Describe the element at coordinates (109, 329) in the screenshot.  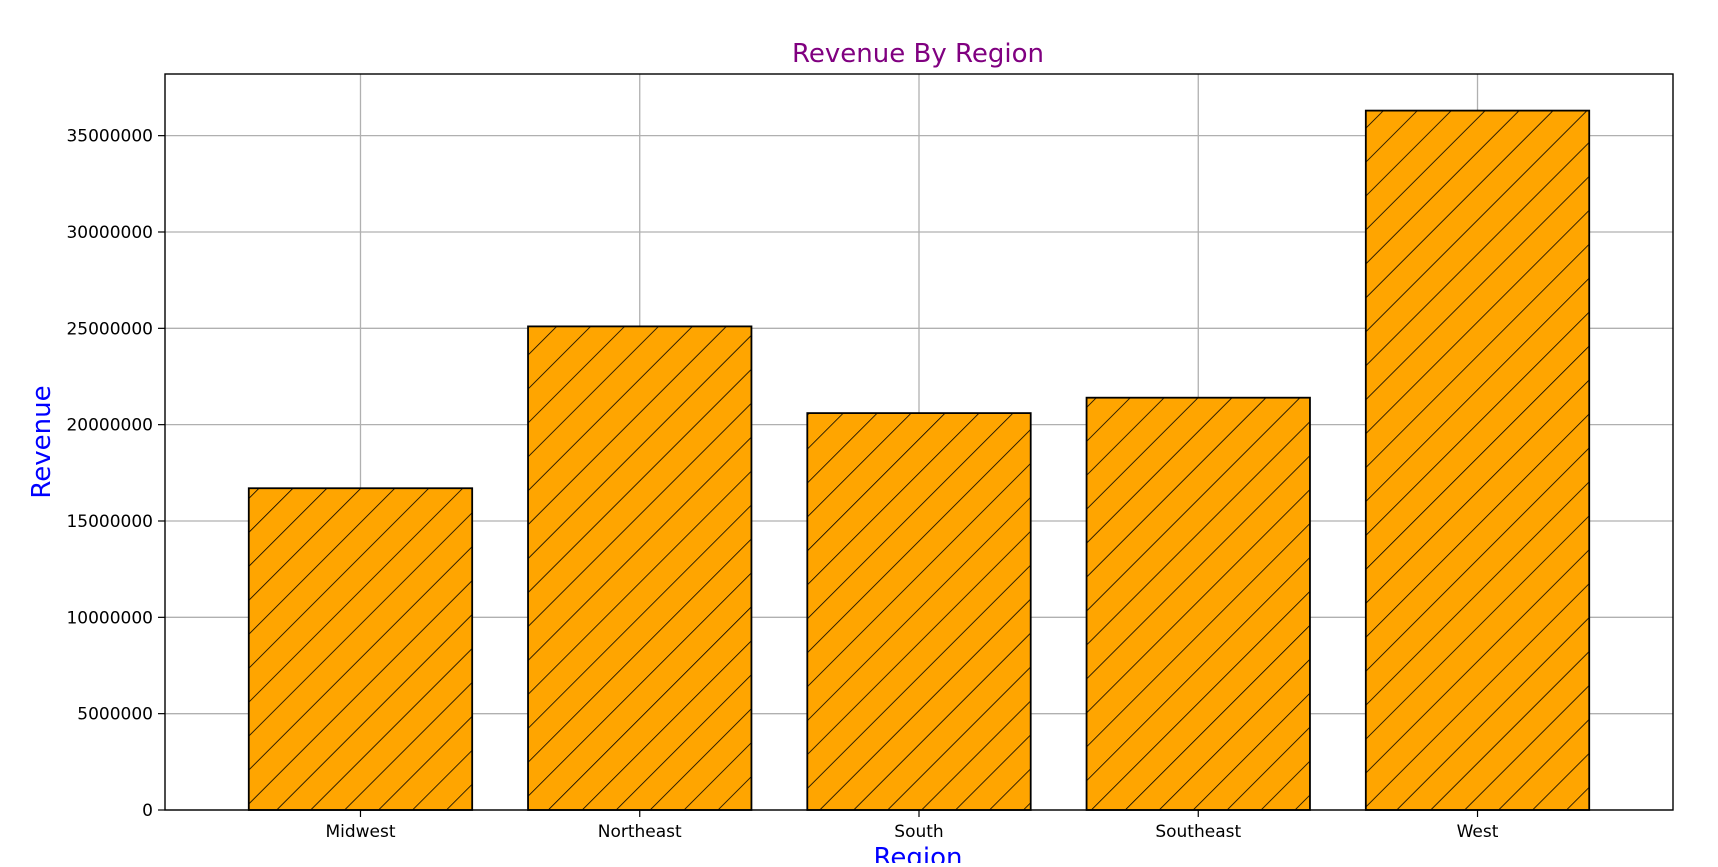
I see `y-tick-label: 25000000` at that location.